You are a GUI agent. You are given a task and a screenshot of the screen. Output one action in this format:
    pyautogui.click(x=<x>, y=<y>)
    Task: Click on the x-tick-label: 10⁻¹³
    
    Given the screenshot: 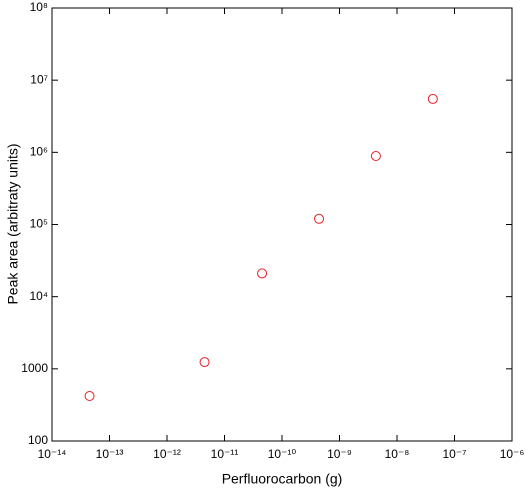 What is the action you would take?
    pyautogui.click(x=110, y=454)
    